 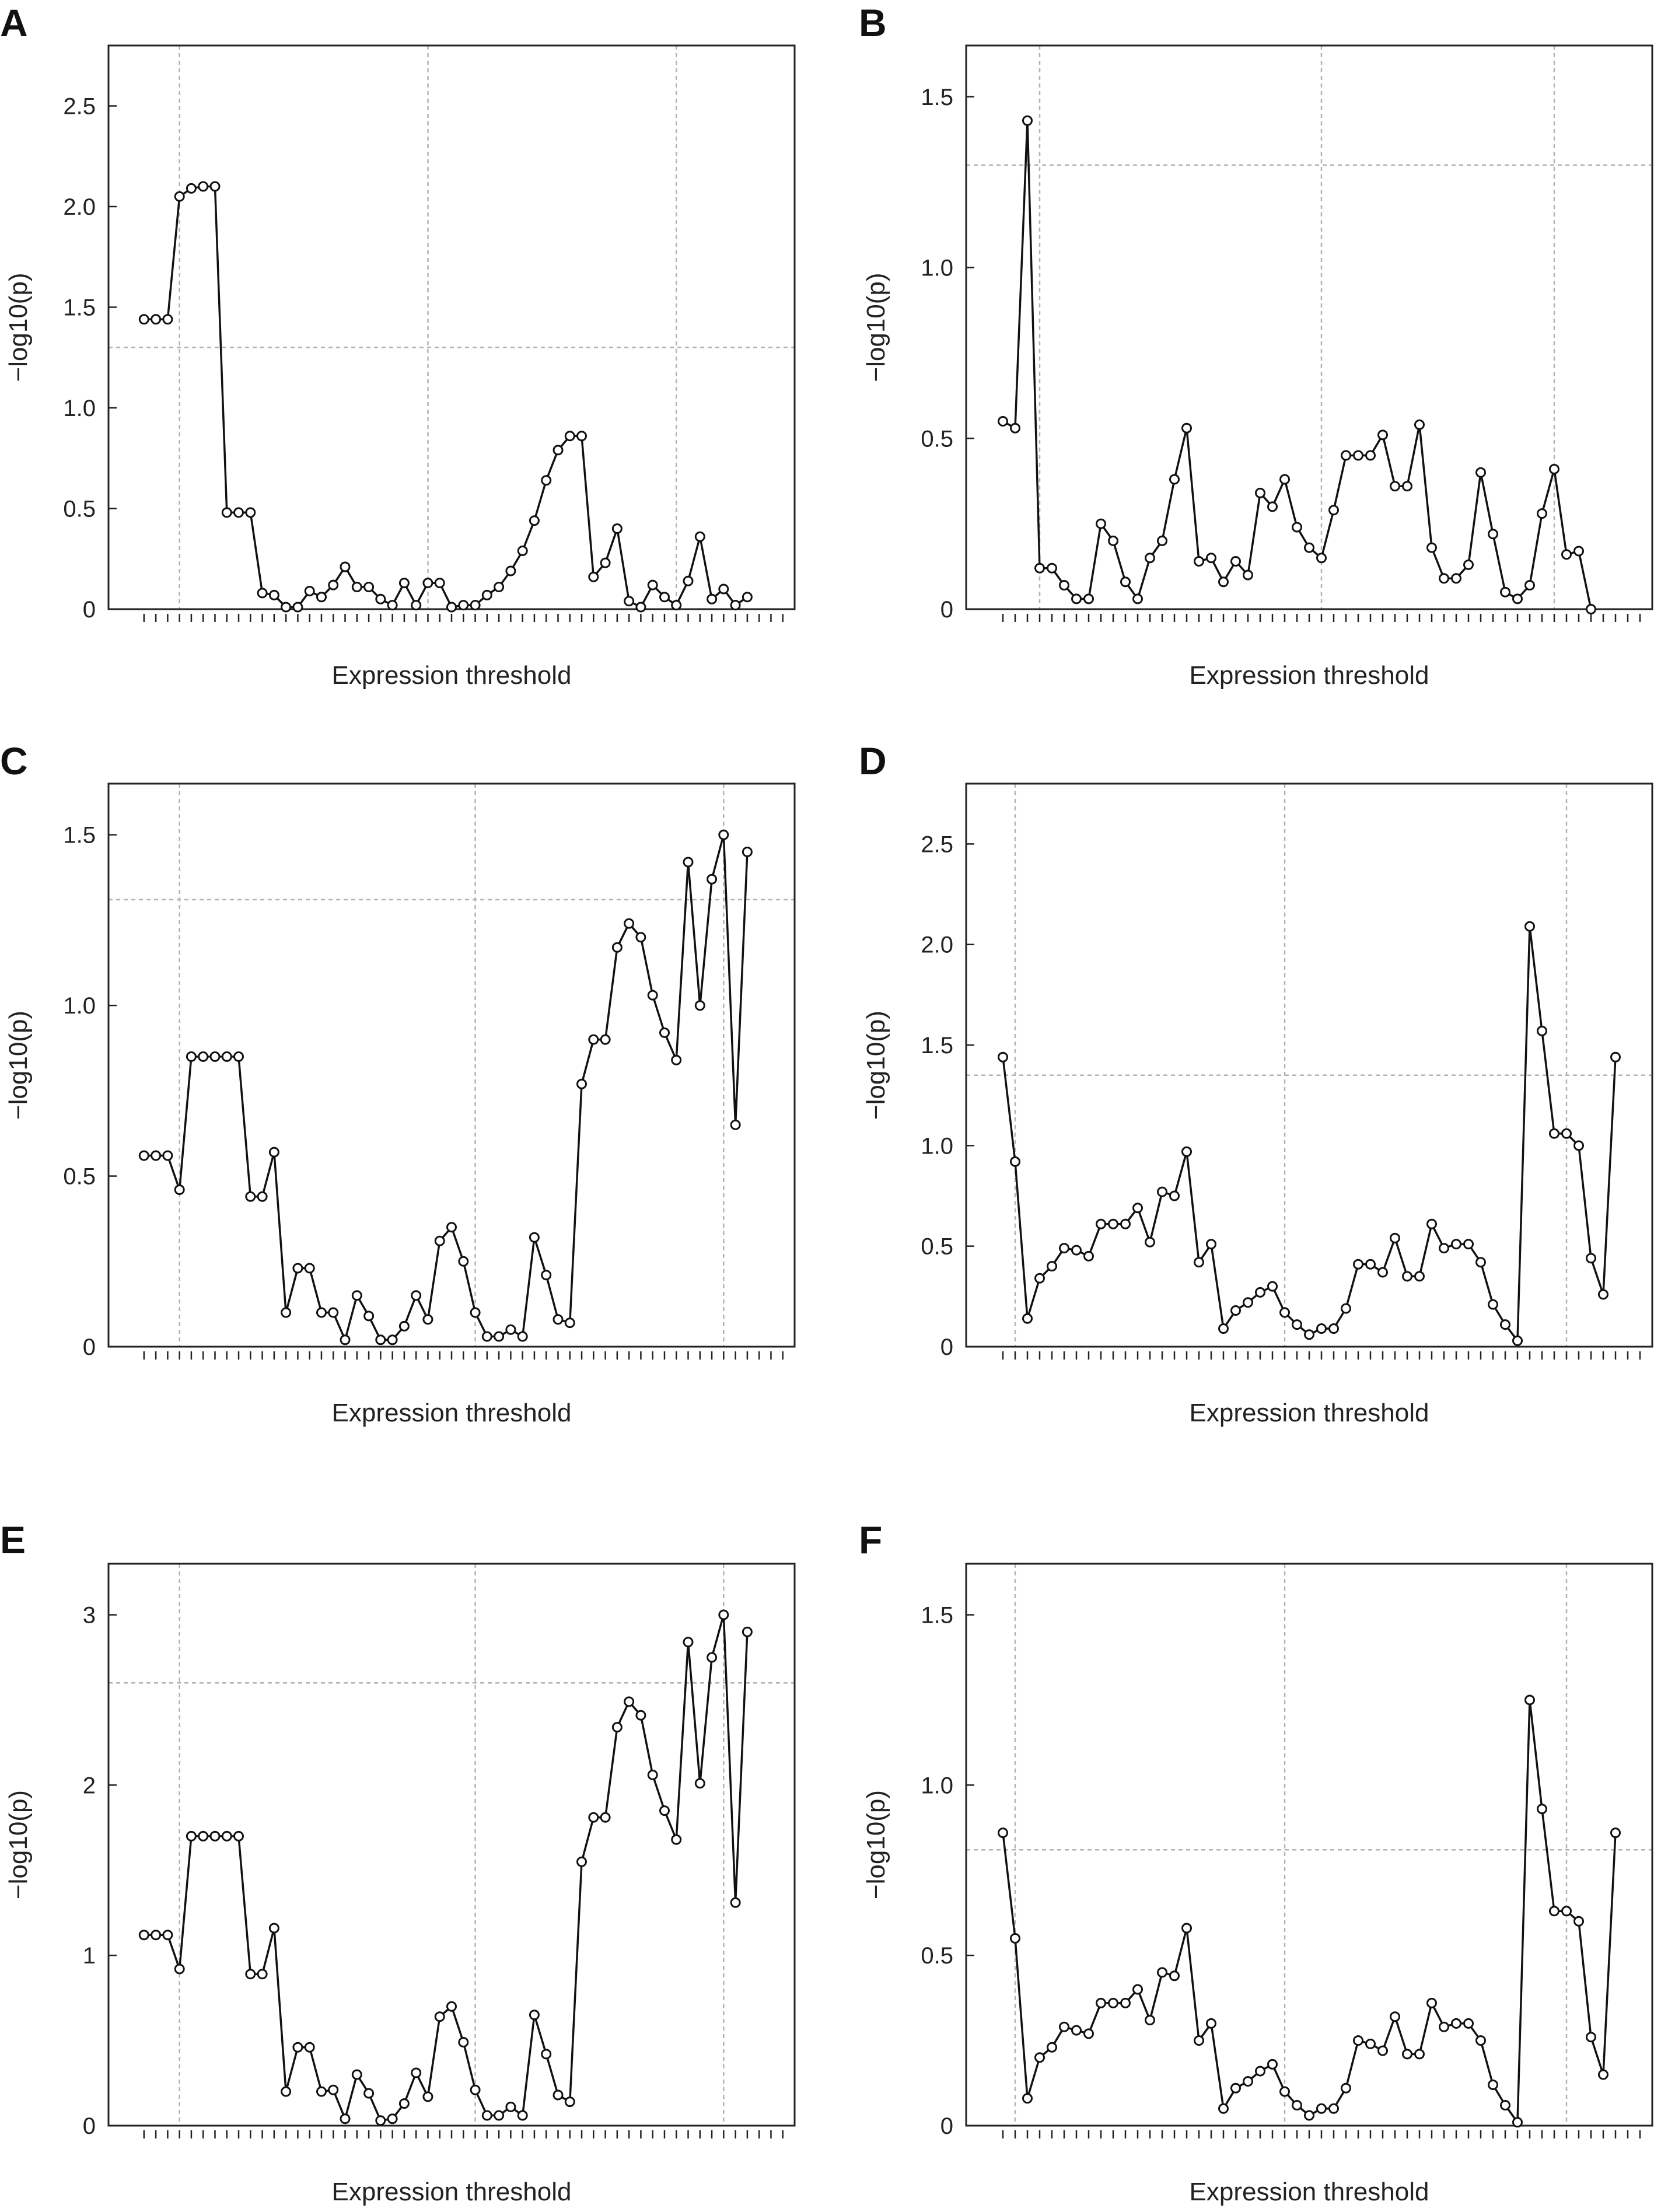 What do you see at coordinates (871, 1539) in the screenshot?
I see `panel-letter: F` at bounding box center [871, 1539].